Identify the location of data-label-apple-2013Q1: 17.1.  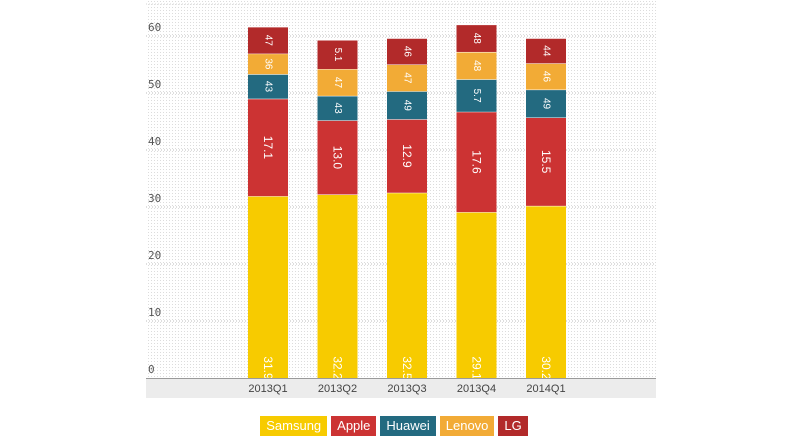
(268, 148).